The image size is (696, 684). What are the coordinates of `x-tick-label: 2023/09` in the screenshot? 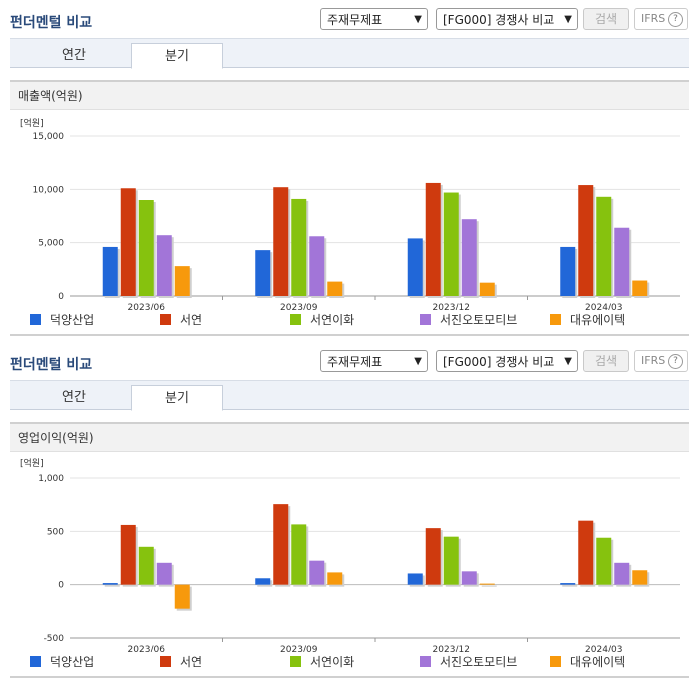 It's located at (299, 648).